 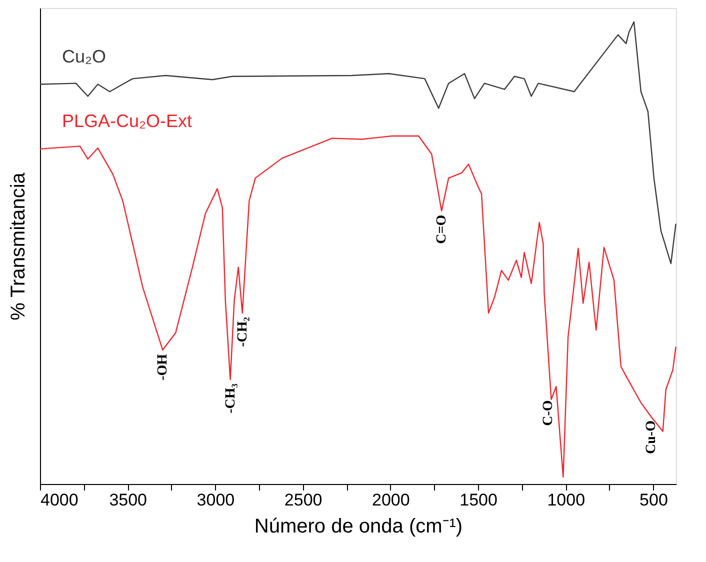 I want to click on annotation: -CH₃, so click(x=230, y=399).